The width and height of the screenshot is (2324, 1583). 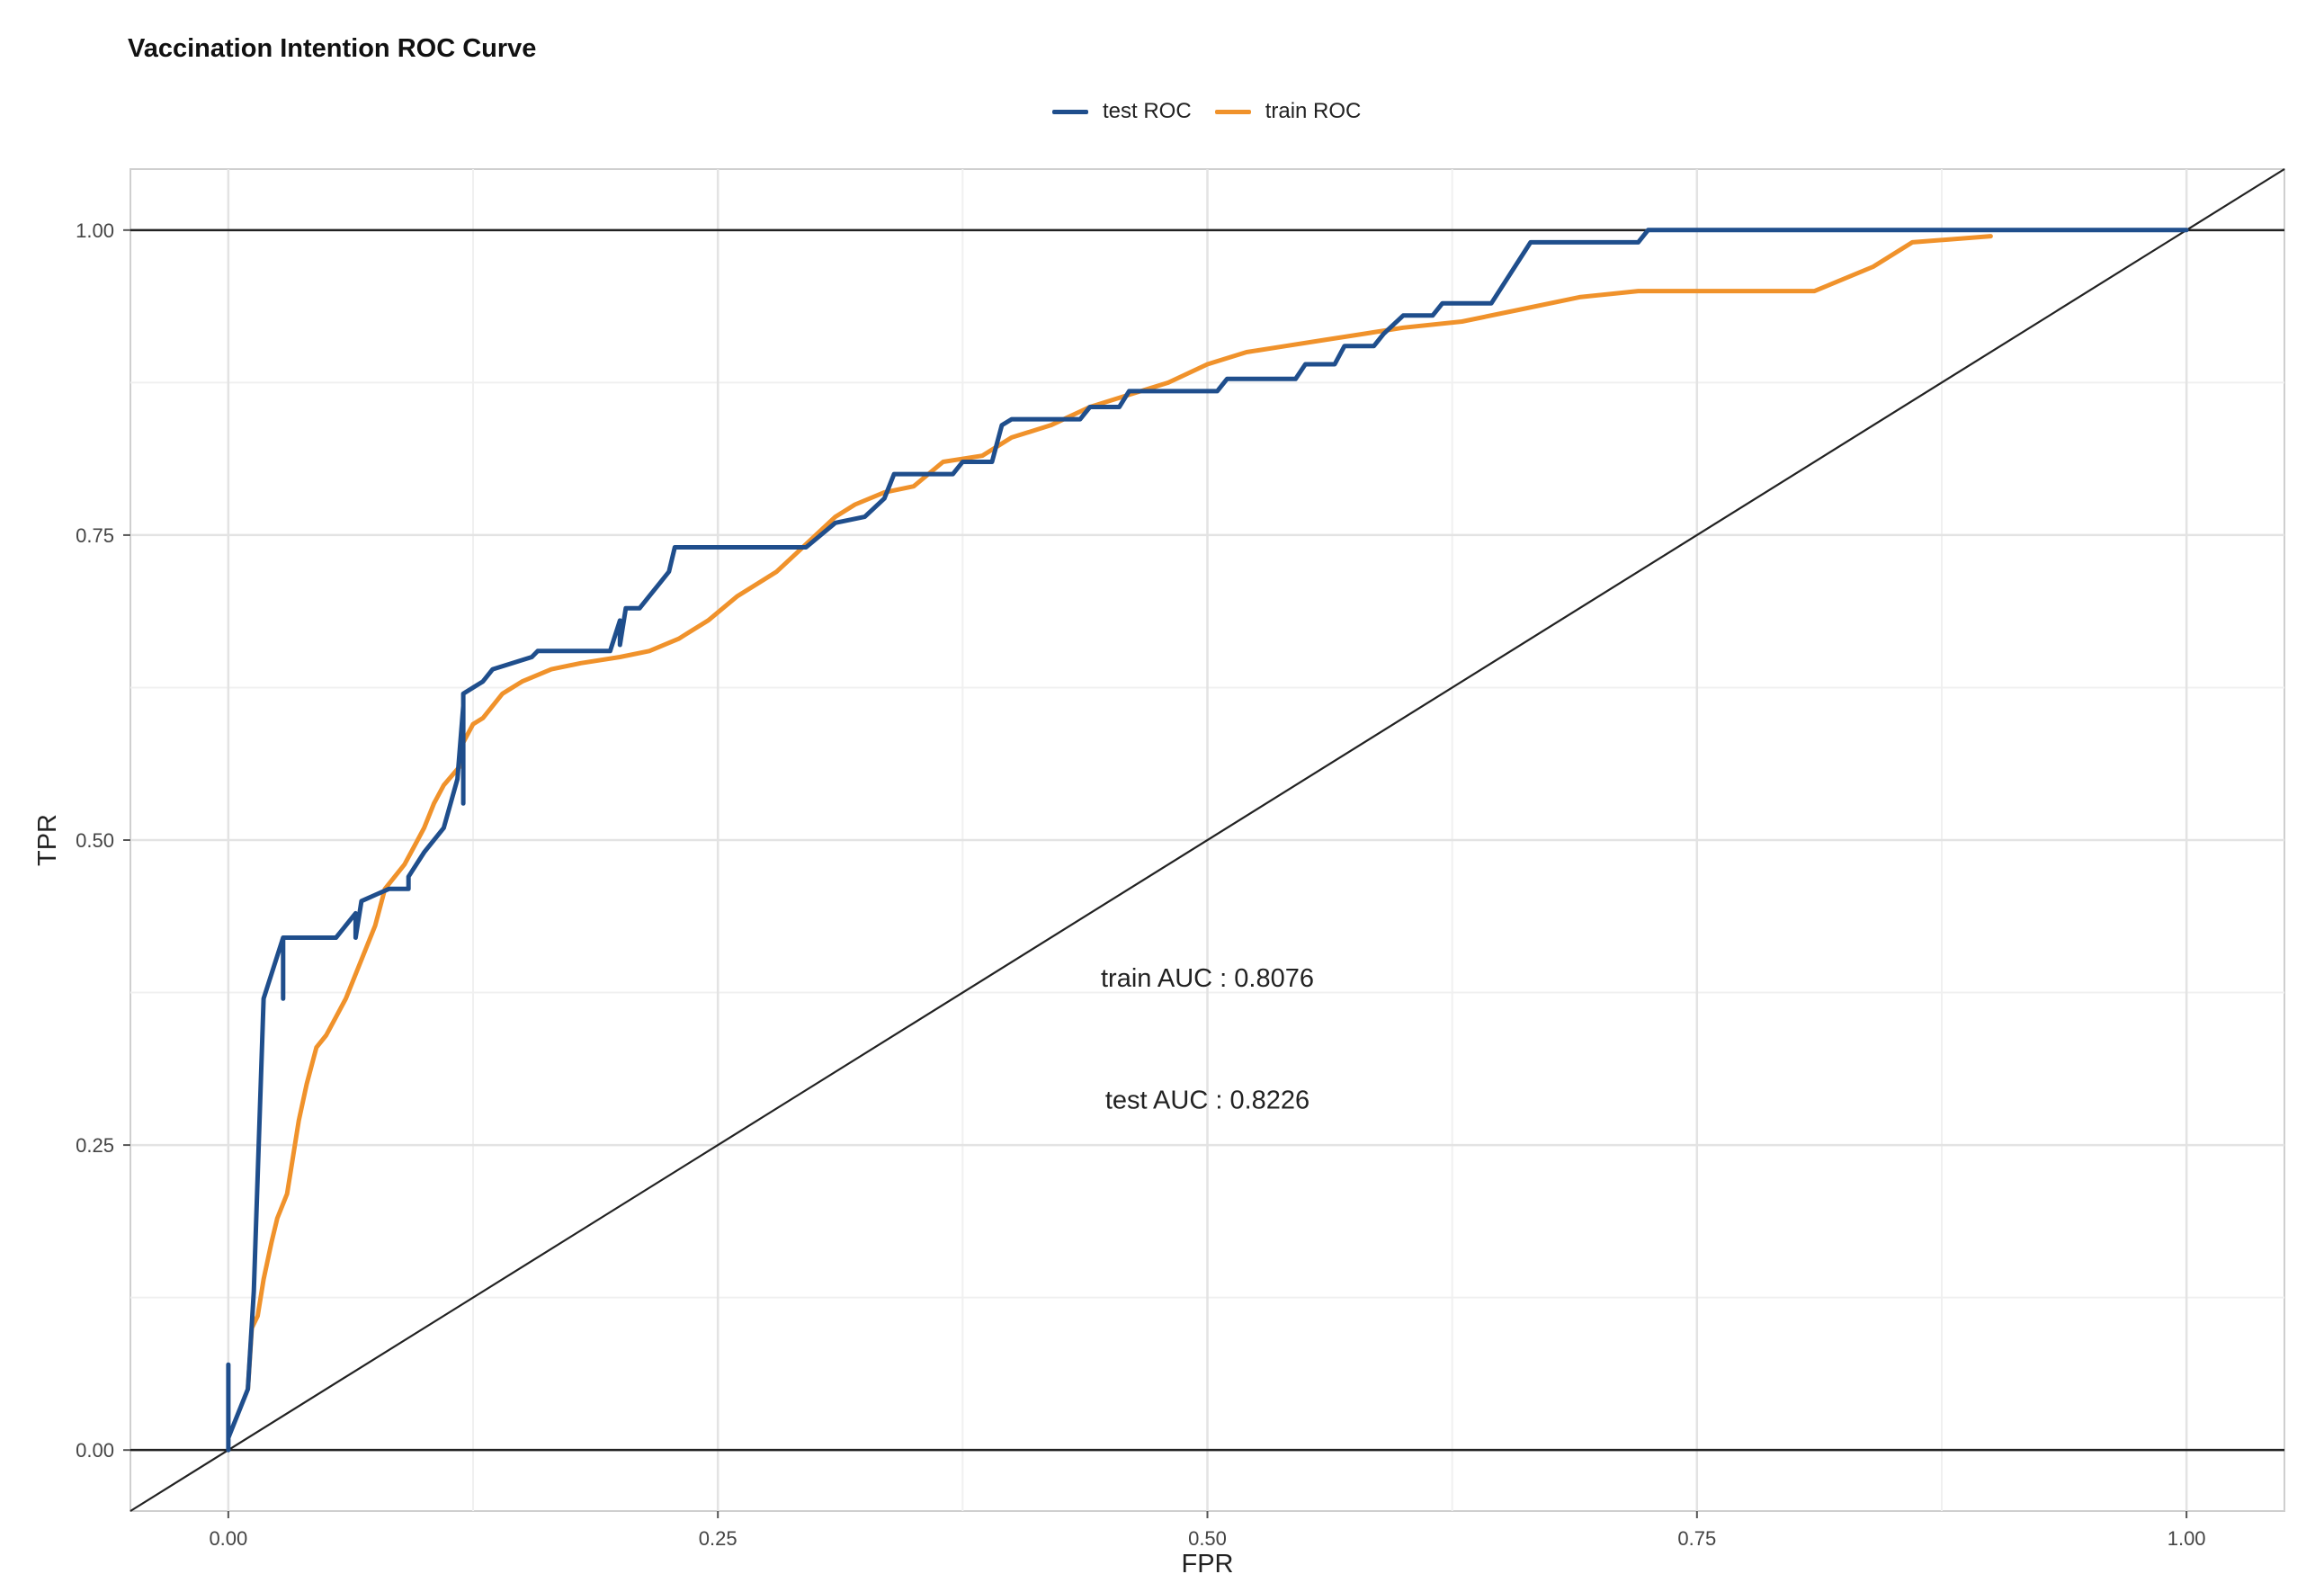 I want to click on test-auc-annotation: test AUC : 0.8226, so click(x=1207, y=1100).